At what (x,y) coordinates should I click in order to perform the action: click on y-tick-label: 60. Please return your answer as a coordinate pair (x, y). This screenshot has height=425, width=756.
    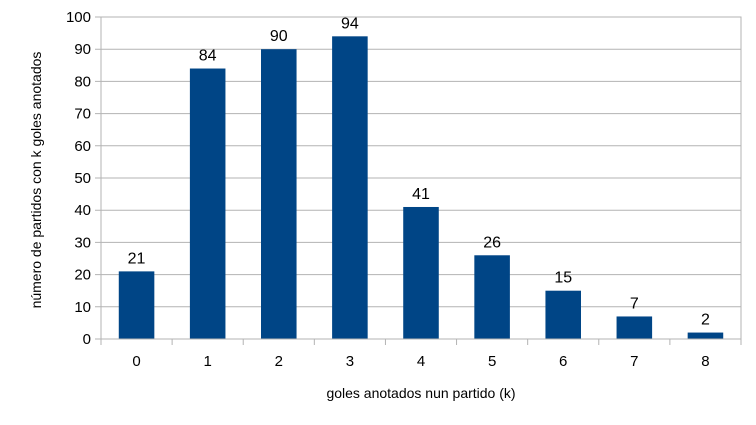
    Looking at the image, I should click on (82, 146).